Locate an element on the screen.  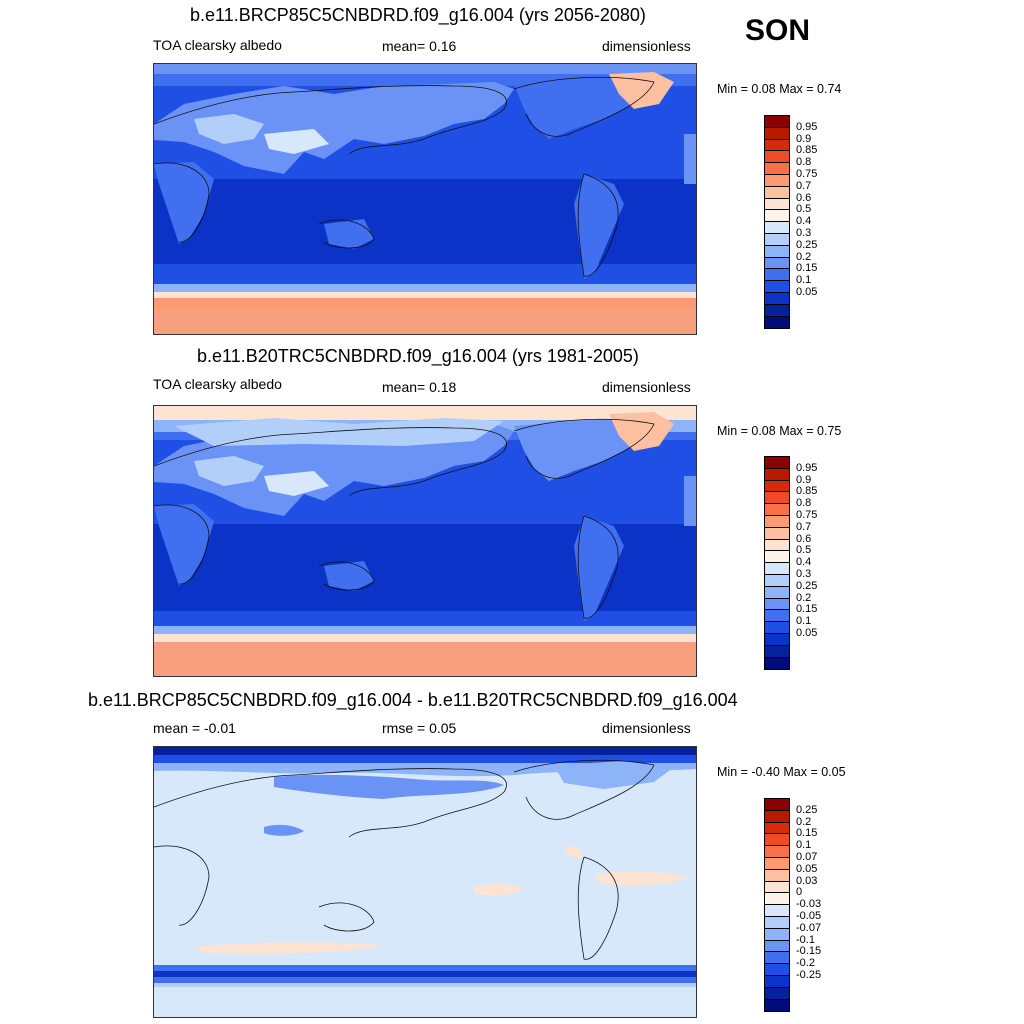
colorbar-tick-label: 0.85 is located at coordinates (807, 491).